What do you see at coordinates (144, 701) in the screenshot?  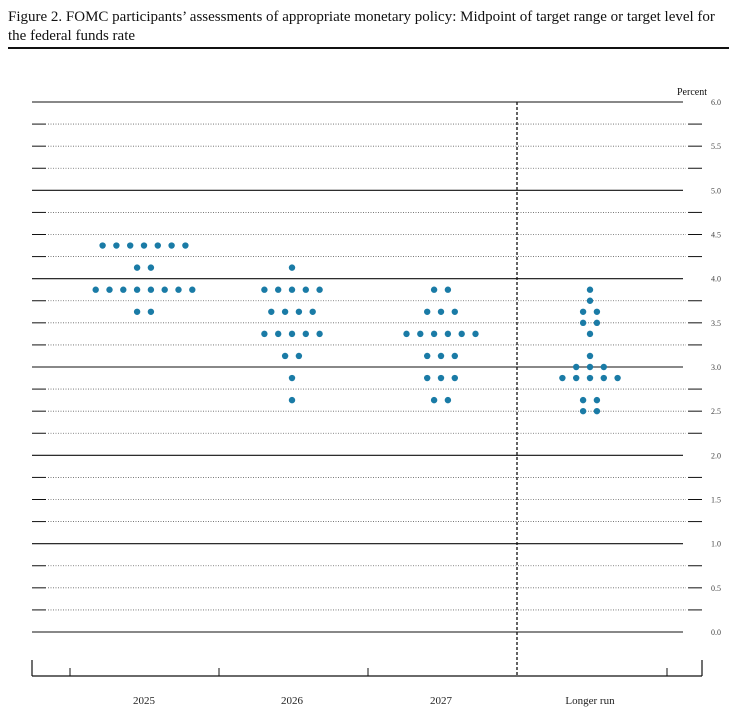 I see `x-category-label: 2025` at bounding box center [144, 701].